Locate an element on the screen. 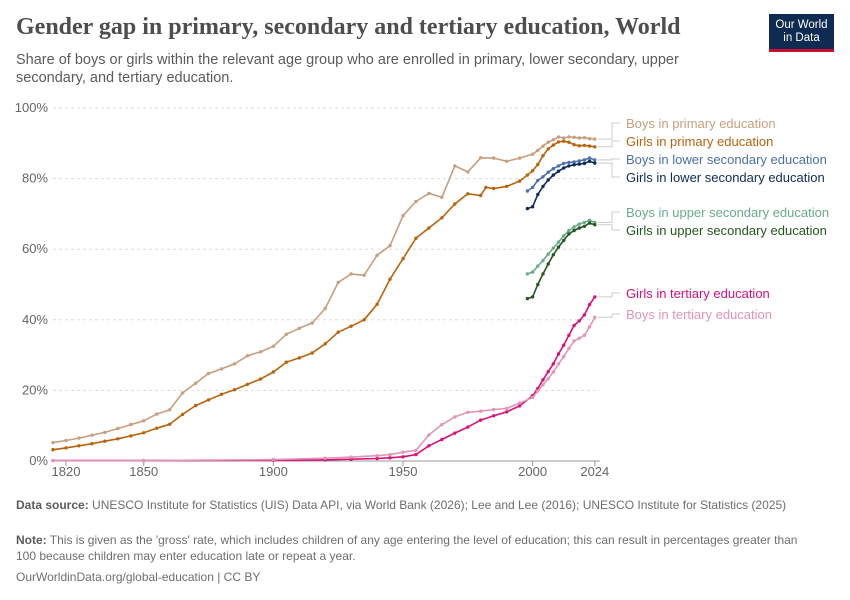  legend-label: Boys in primary education is located at coordinates (701, 123).